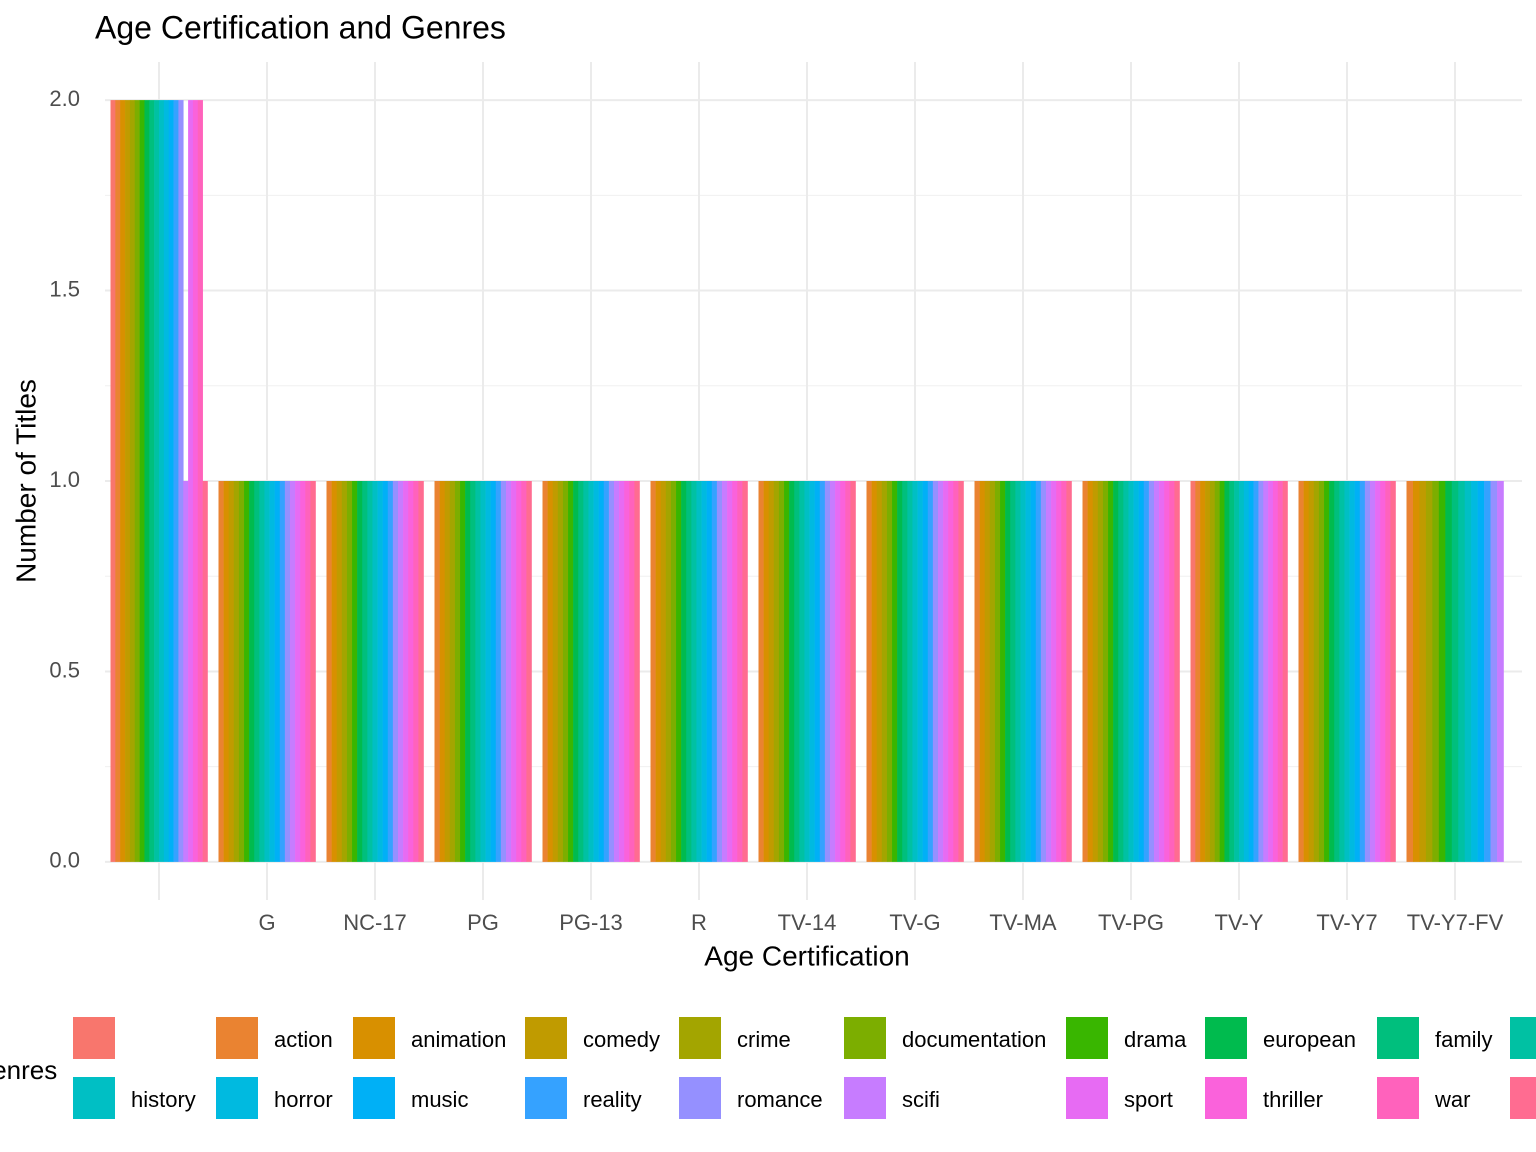  I want to click on y-tick-label: 0.0, so click(64, 860).